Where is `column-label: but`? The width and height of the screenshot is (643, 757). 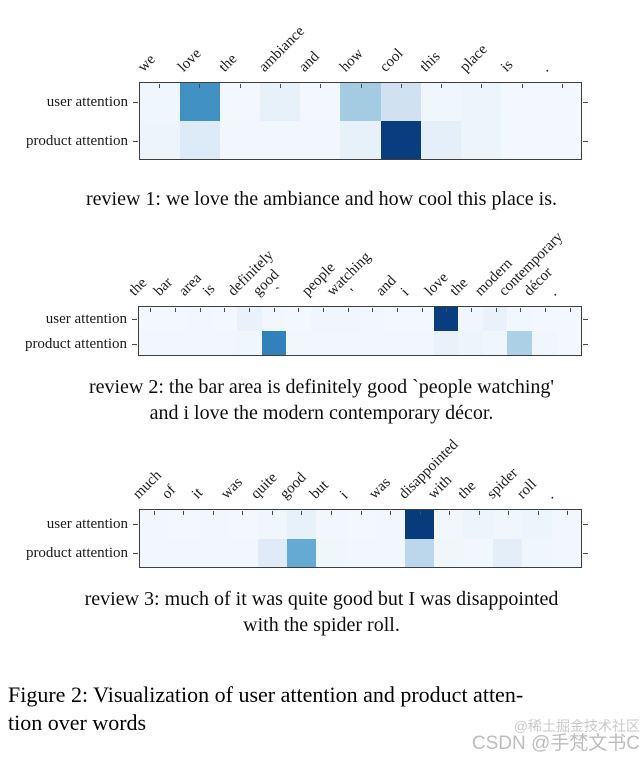 column-label: but is located at coordinates (319, 490).